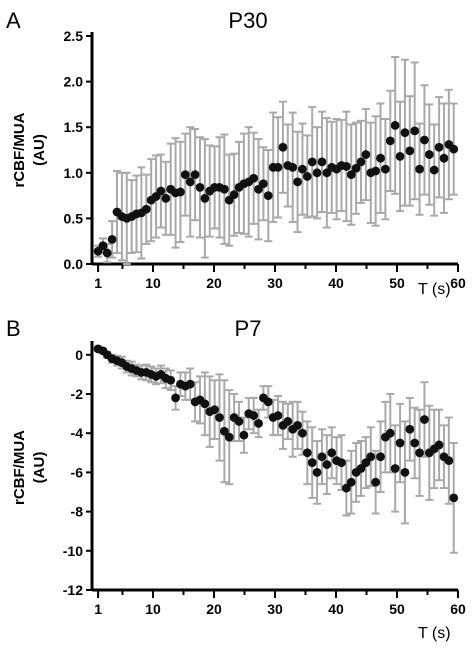 The width and height of the screenshot is (474, 652). What do you see at coordinates (73, 551) in the screenshot?
I see `y-tick-label: -10` at bounding box center [73, 551].